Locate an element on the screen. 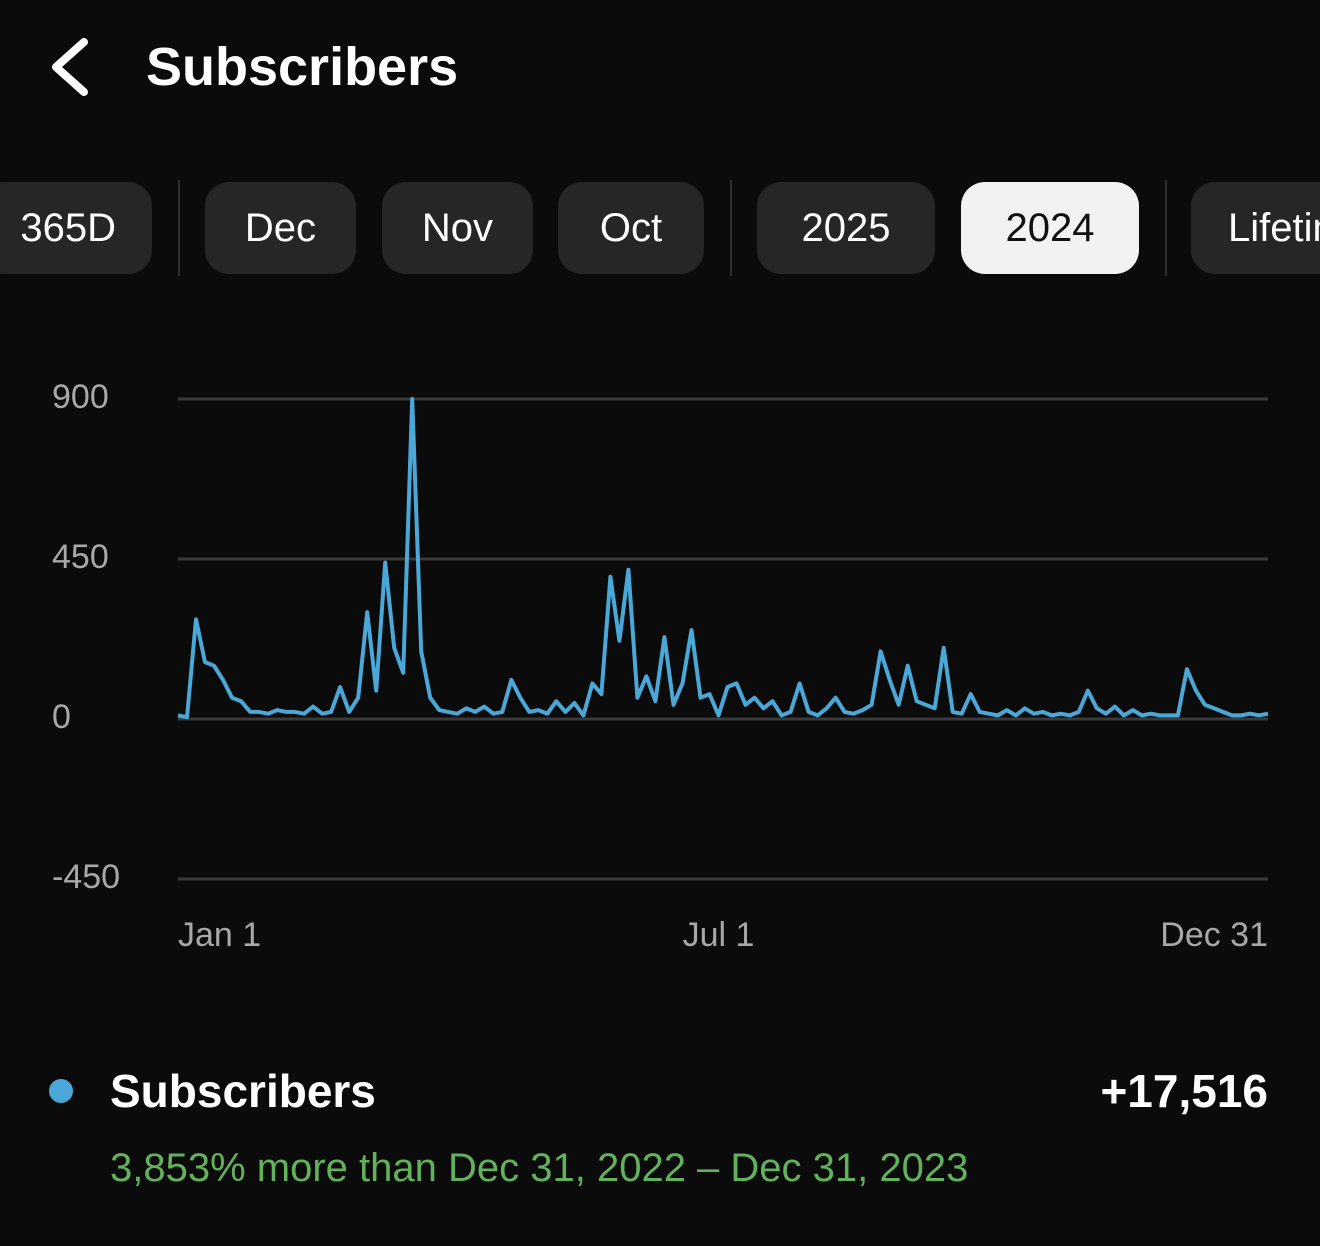 This screenshot has height=1246, width=1320. back-button is located at coordinates (69, 67).